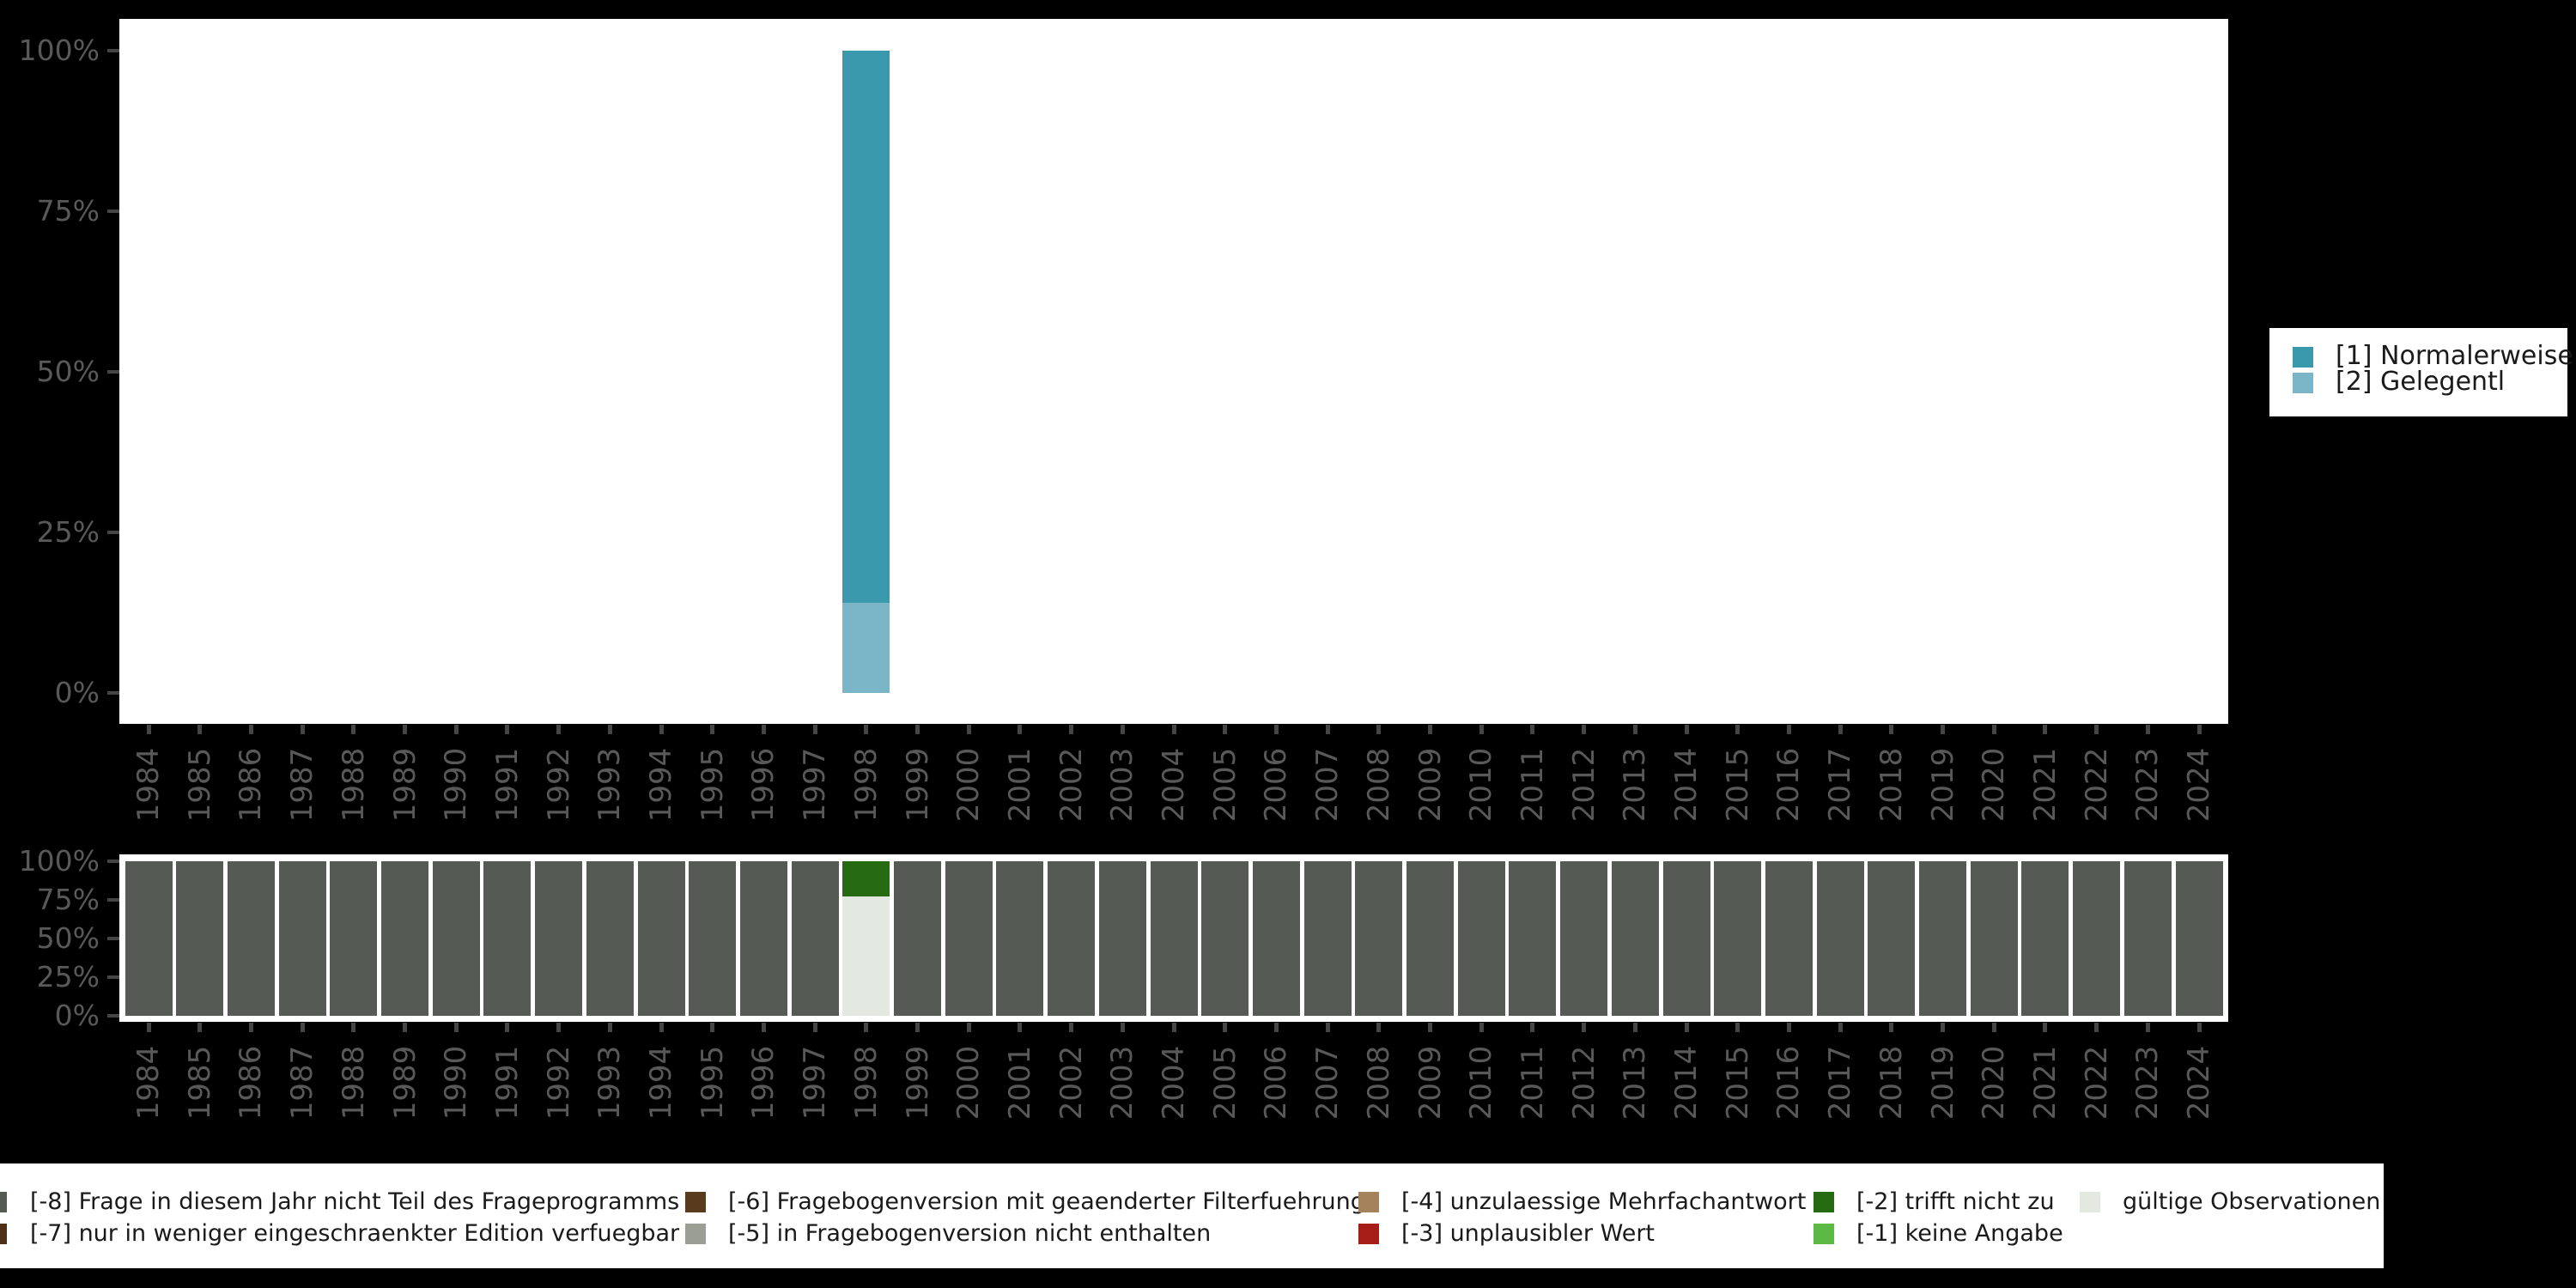  Describe the element at coordinates (354, 939) in the screenshot. I see `bar-segment-1988` at that location.